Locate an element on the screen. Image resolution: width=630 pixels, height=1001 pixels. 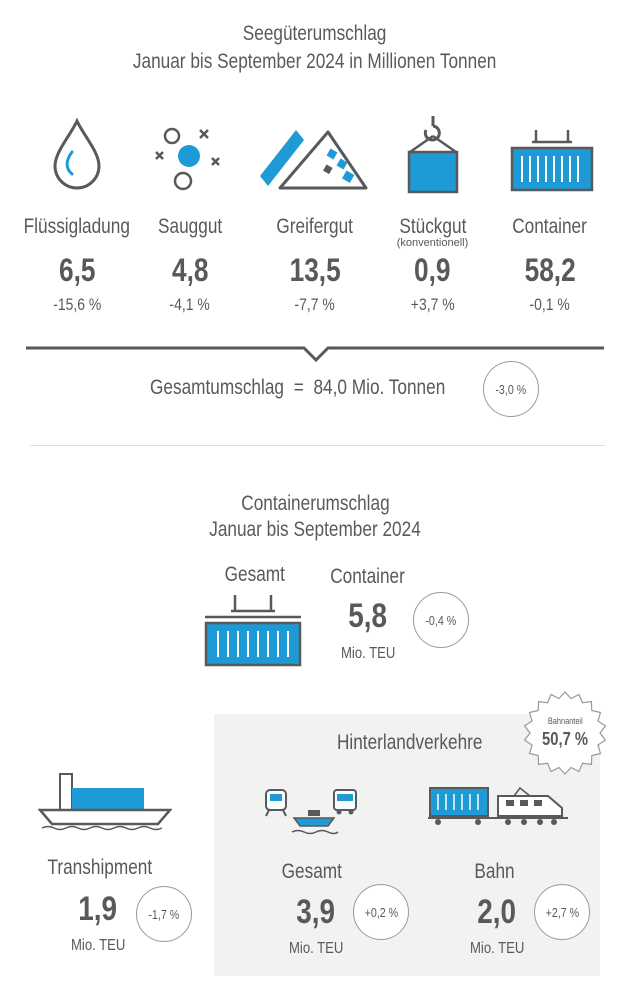
bulk-goods-icon is located at coordinates (314, 160).